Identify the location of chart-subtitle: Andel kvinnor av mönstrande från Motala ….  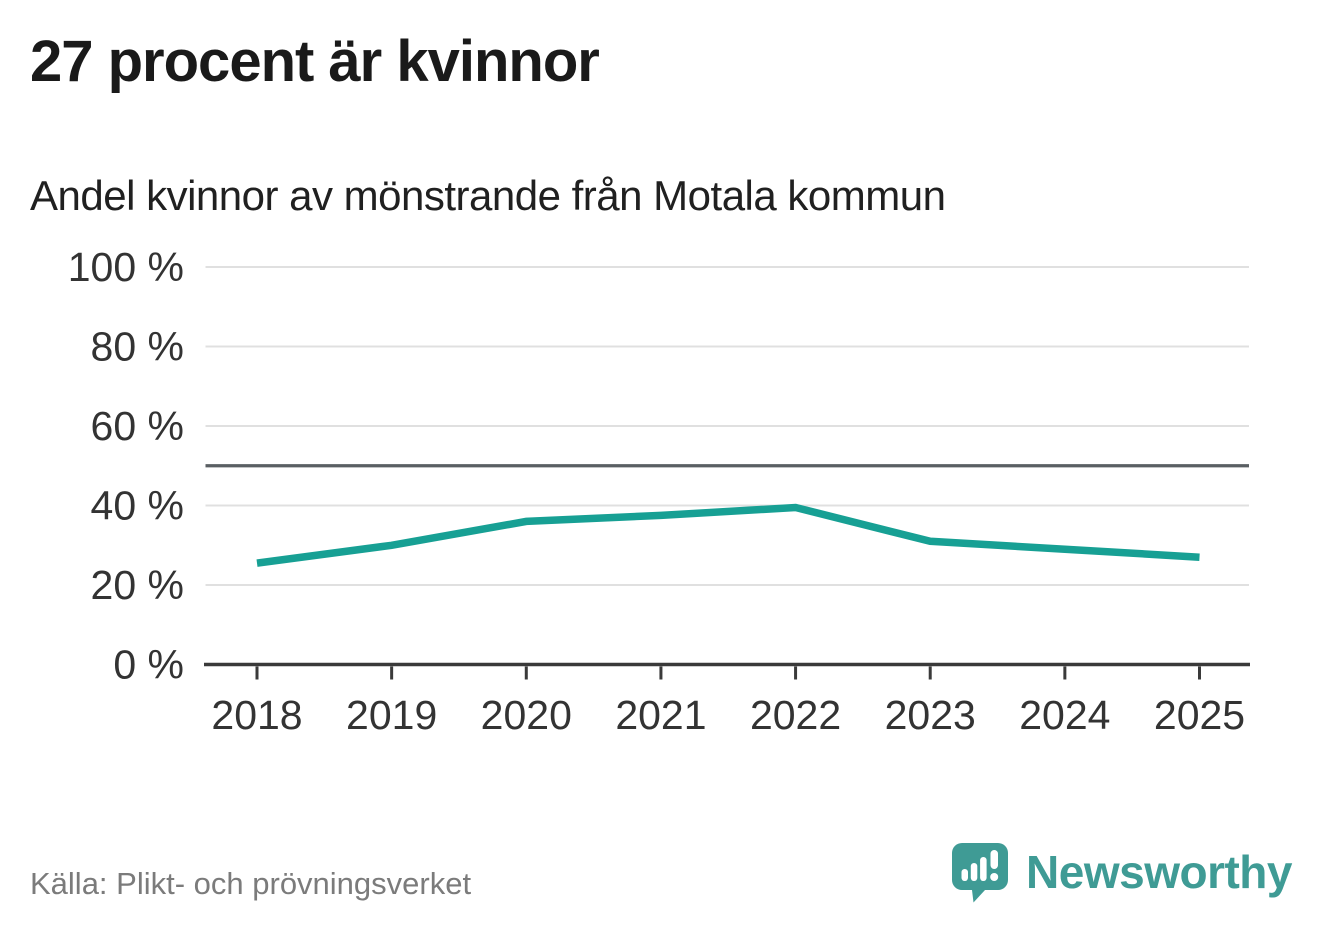
(488, 195).